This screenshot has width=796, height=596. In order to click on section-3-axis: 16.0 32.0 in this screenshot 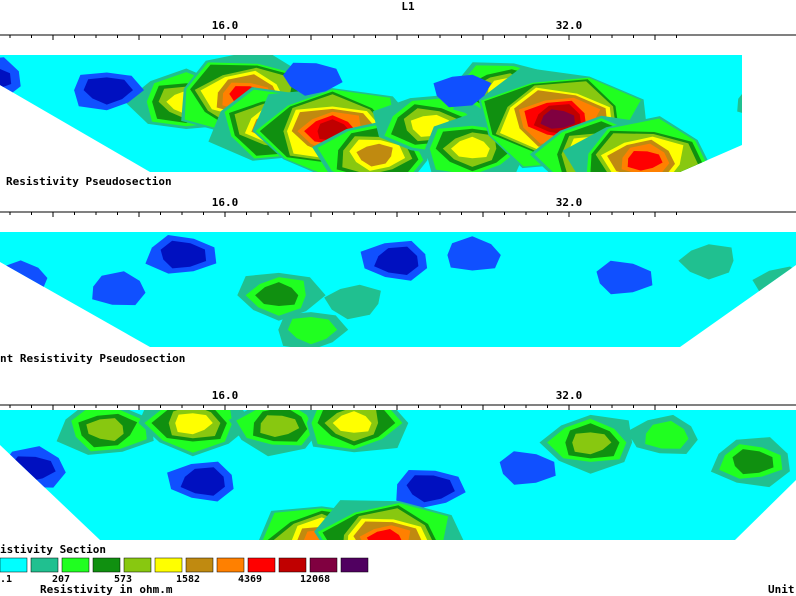, I will do `click(398, 399)`.